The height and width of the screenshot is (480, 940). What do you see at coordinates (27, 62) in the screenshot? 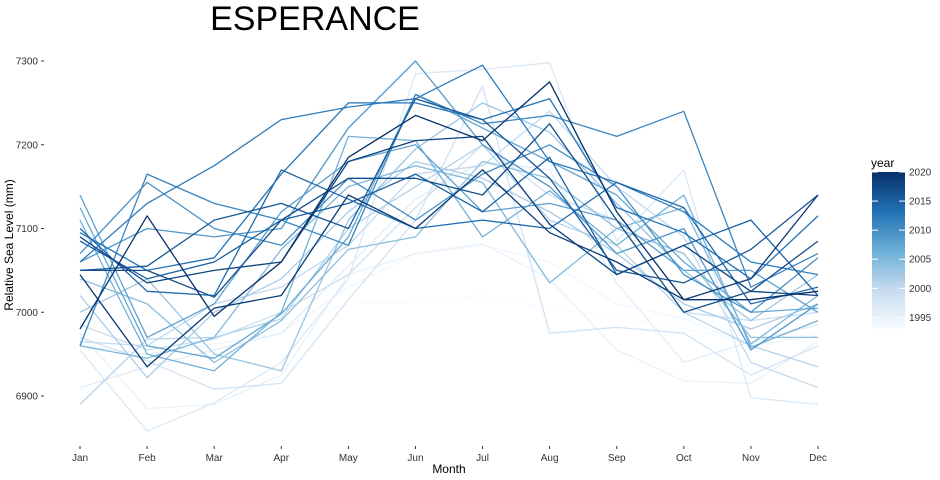
I see `y-tick-label: 7300` at bounding box center [27, 62].